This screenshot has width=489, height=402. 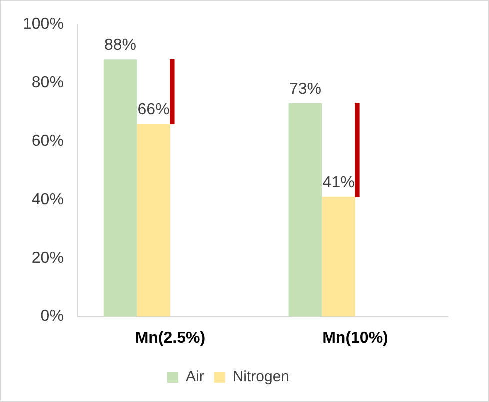 What do you see at coordinates (43, 25) in the screenshot?
I see `y-tick-label: 100%` at bounding box center [43, 25].